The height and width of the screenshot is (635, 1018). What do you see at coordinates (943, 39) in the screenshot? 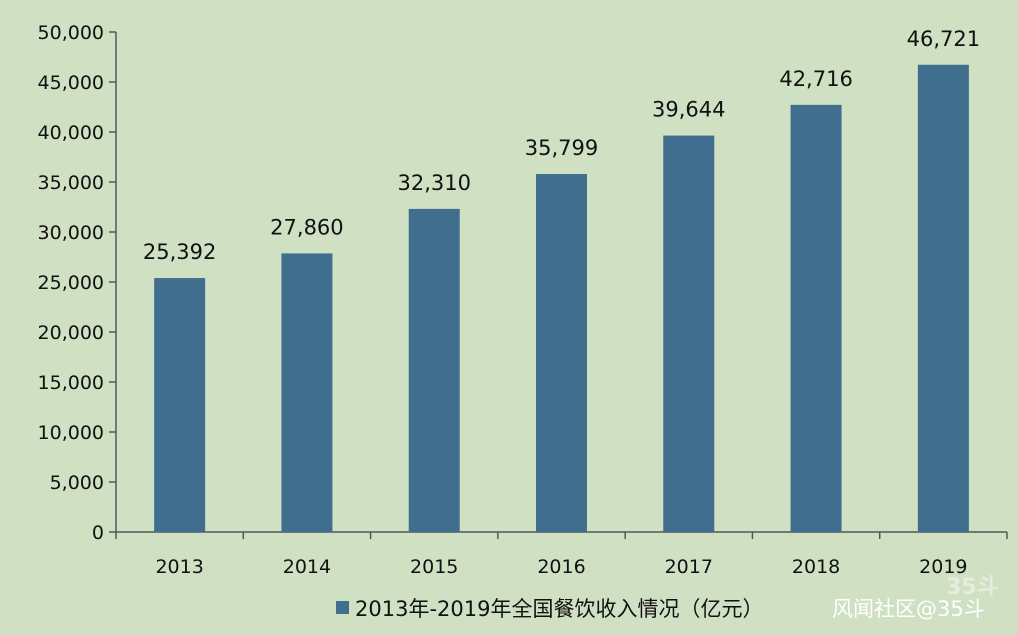
I see `data-label: 46,721` at bounding box center [943, 39].